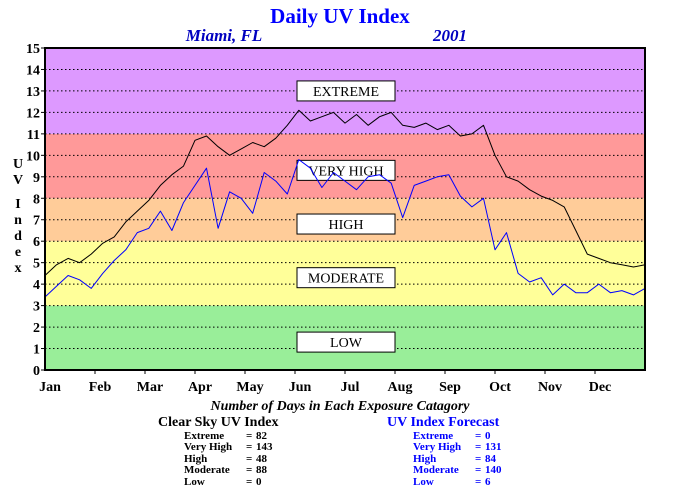 The width and height of the screenshot is (680, 500). I want to click on band-label-text: MODERATE, so click(346, 279).